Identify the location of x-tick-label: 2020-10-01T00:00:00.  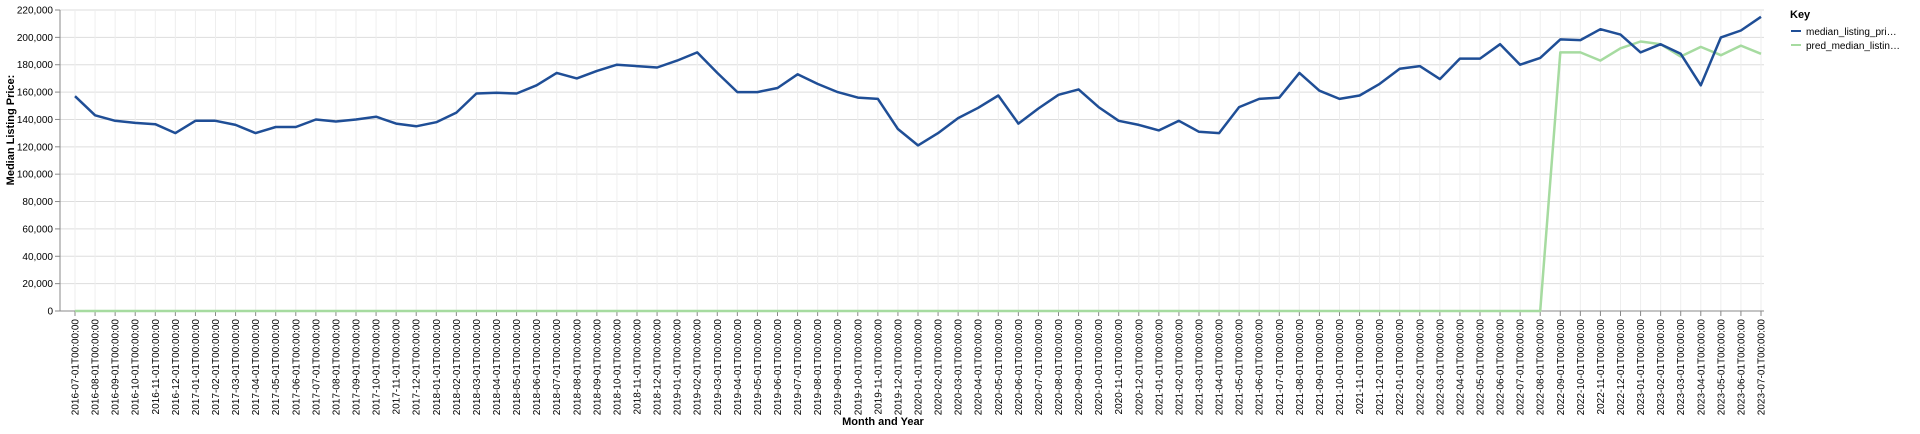
(1099, 367).